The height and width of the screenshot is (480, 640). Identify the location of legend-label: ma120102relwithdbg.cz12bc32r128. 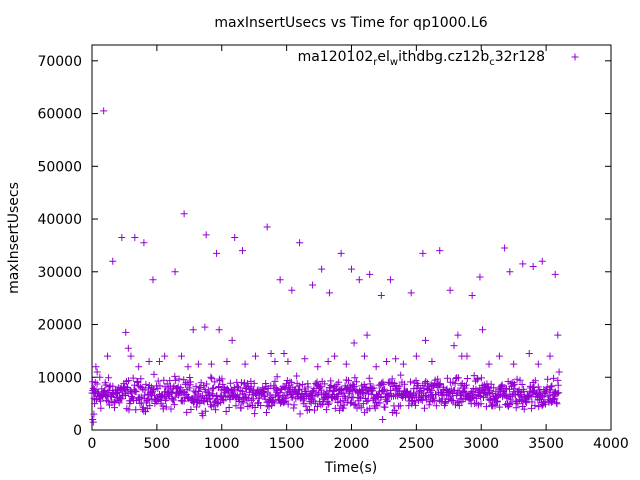
(421, 58).